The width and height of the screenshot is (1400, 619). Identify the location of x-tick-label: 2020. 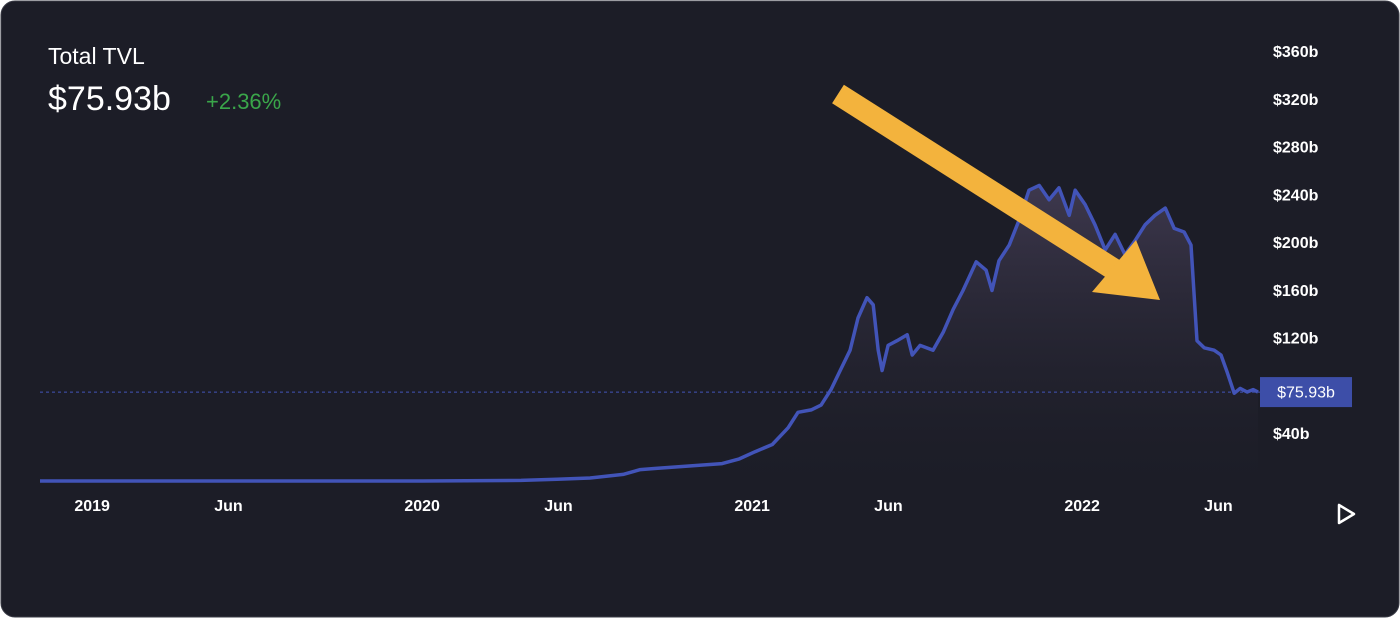
(422, 506).